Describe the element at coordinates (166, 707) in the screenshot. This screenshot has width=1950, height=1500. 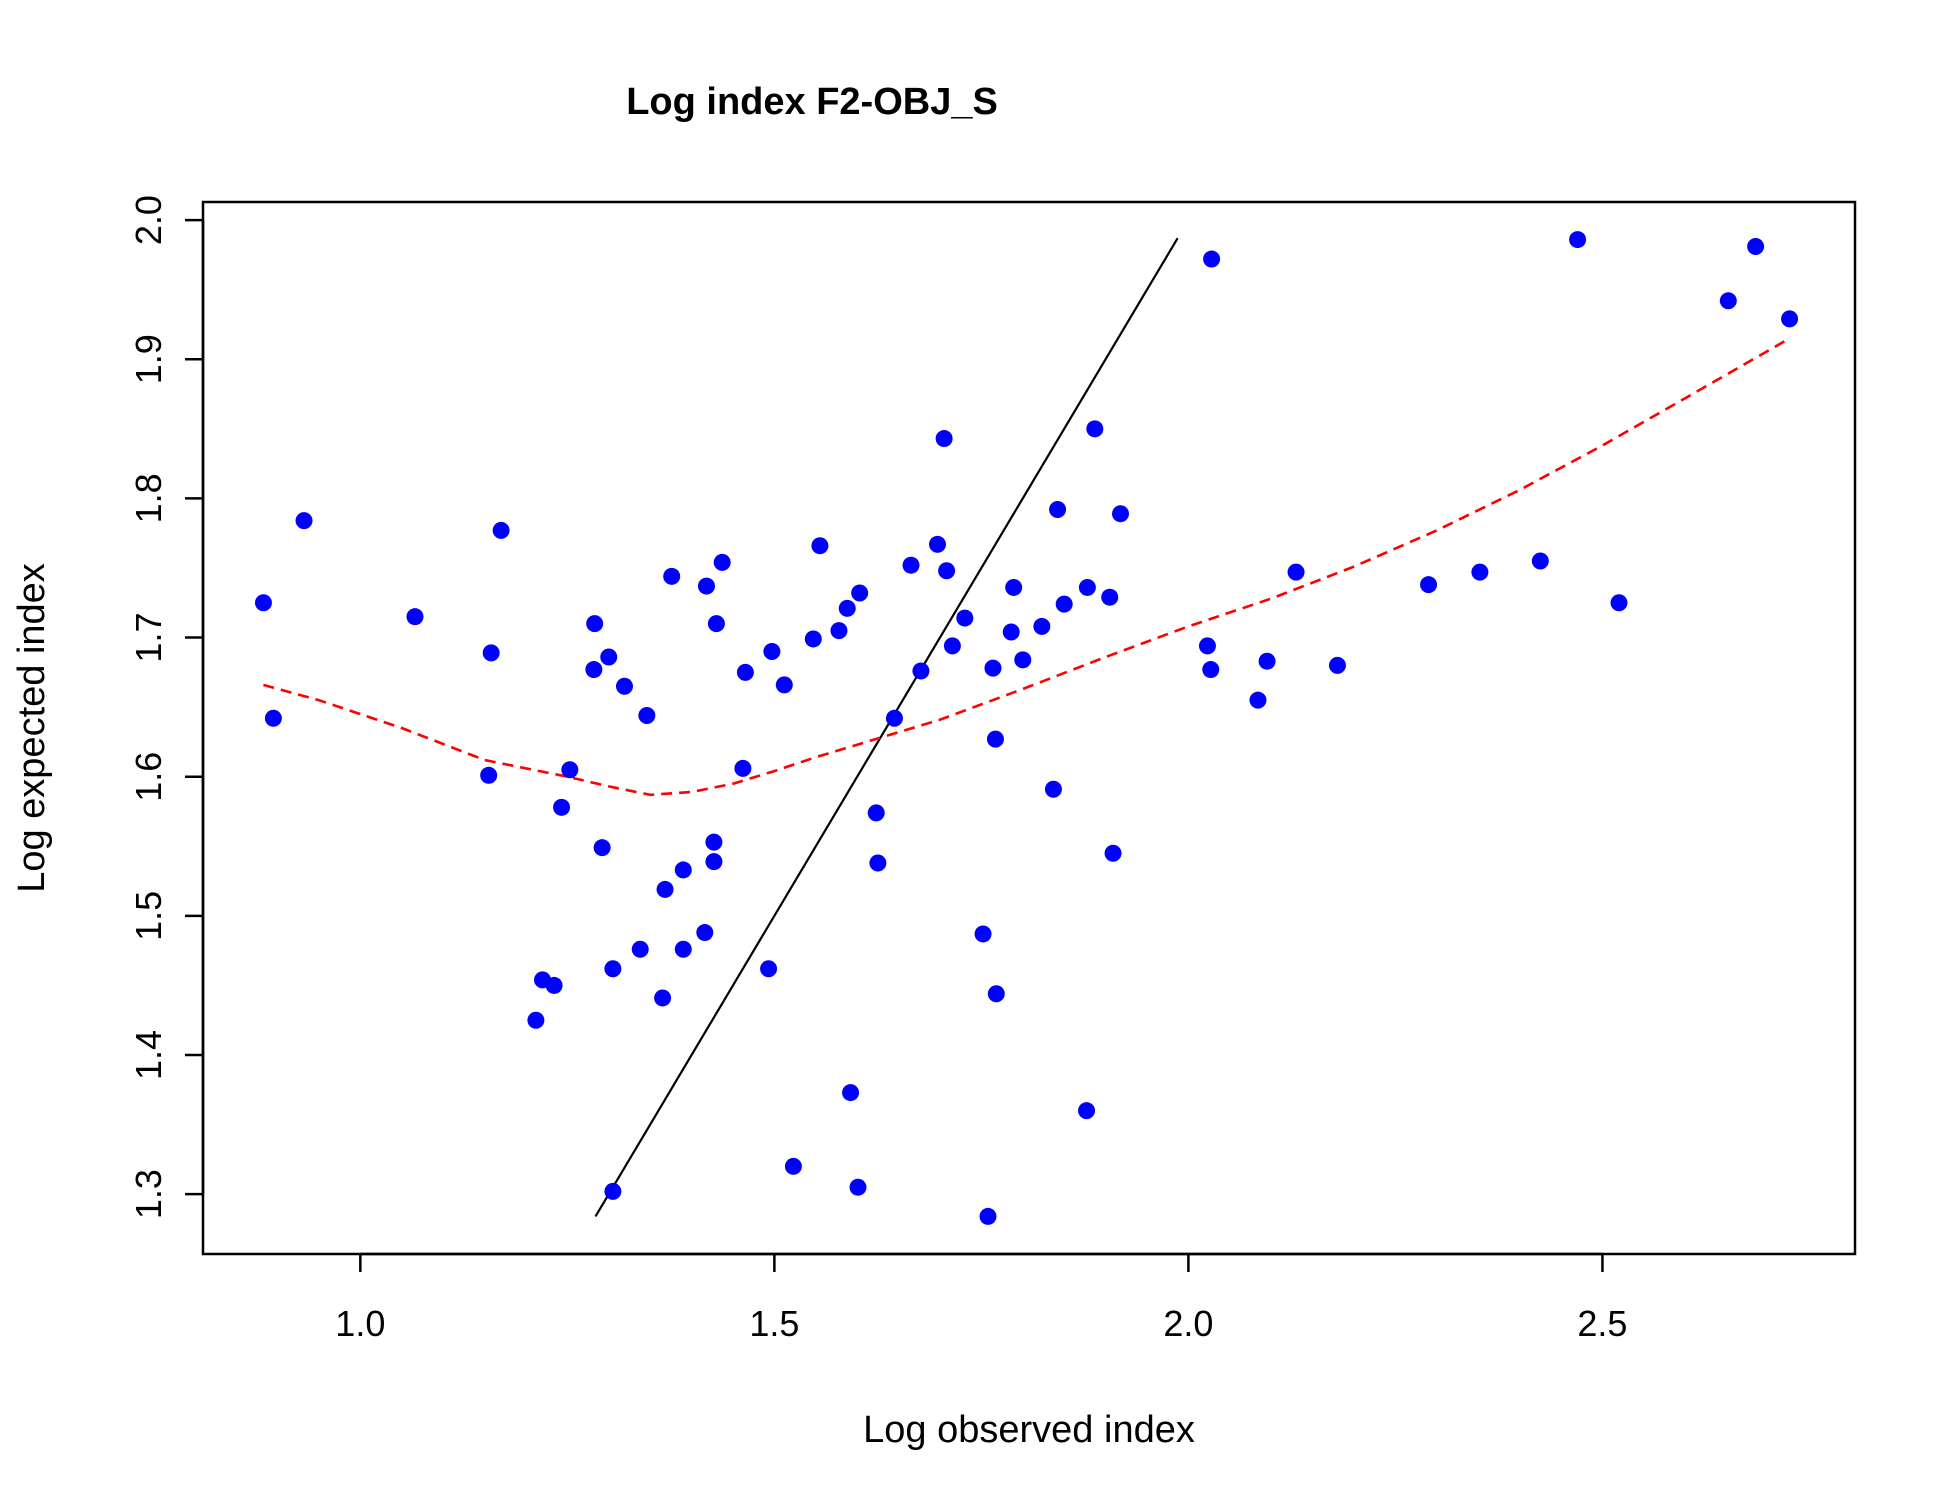
I see `y-axis: 1.3 1.4 1.5 1.6 1.7 1.8 1.9 2.0` at that location.